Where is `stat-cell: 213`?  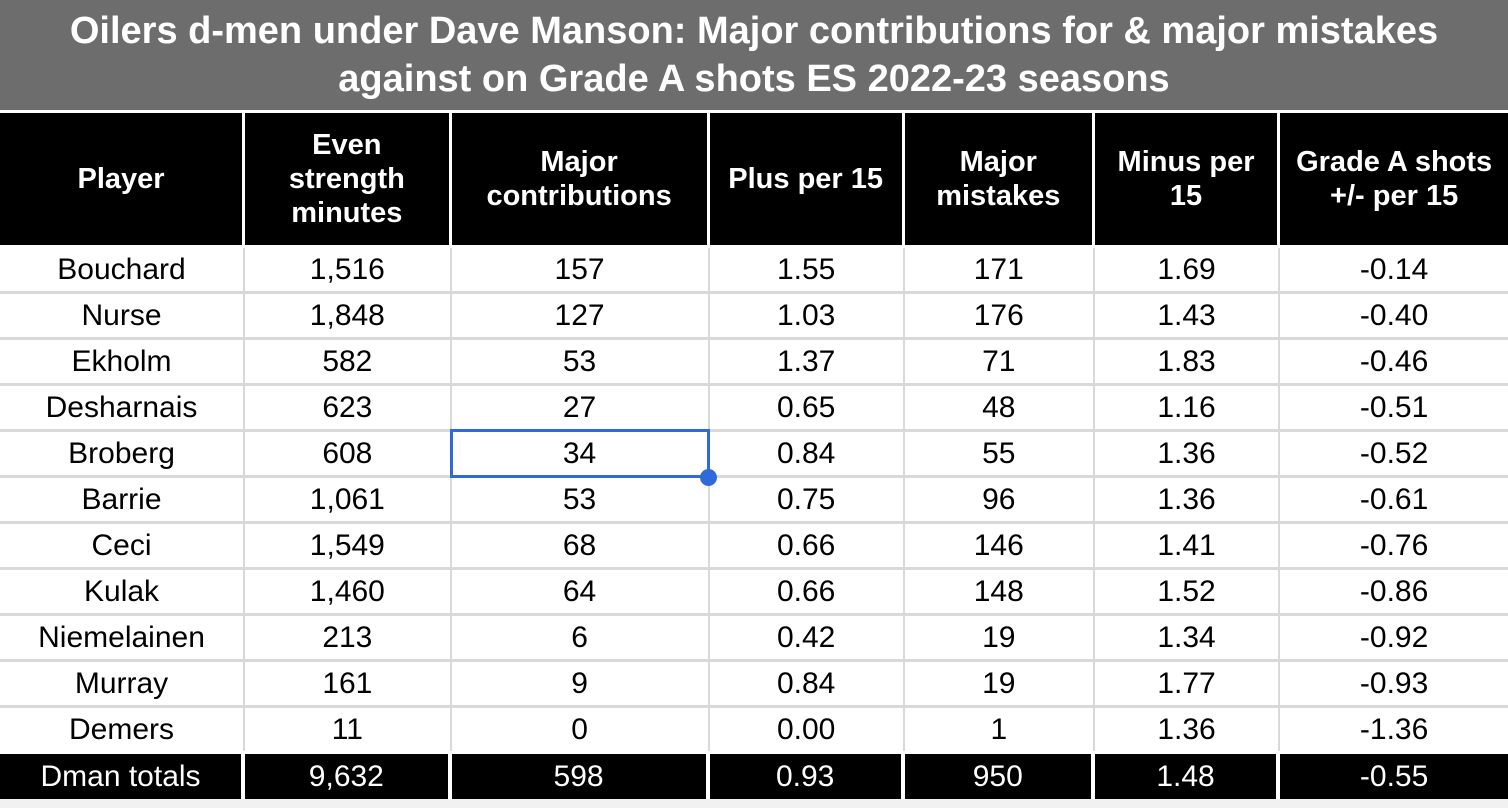
stat-cell: 213 is located at coordinates (348, 637).